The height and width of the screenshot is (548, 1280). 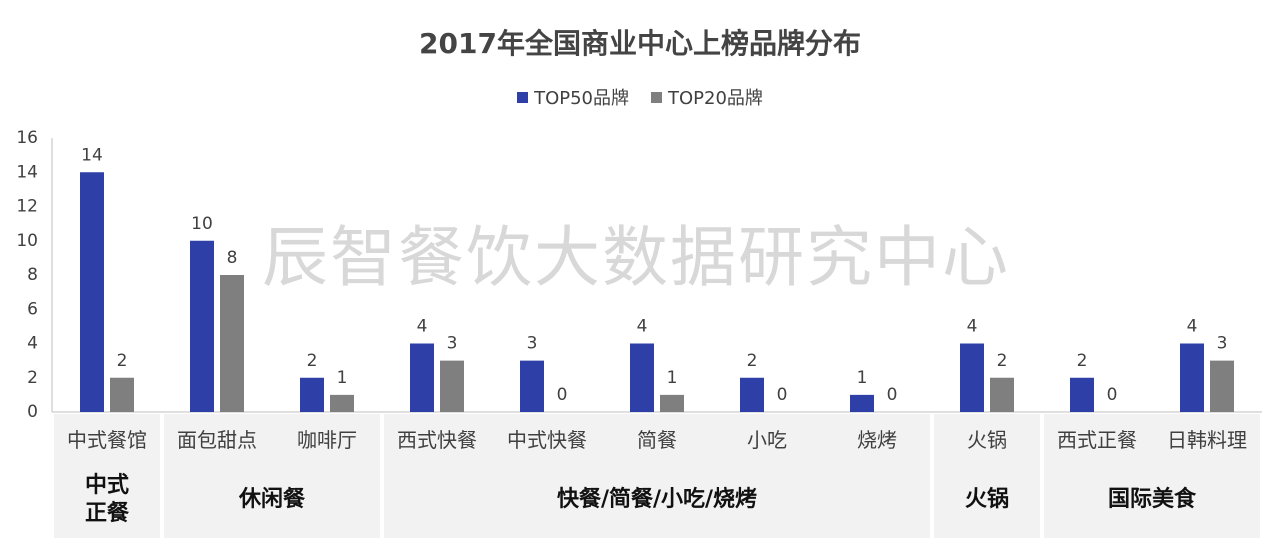 What do you see at coordinates (987, 499) in the screenshot?
I see `group-label: 火锅` at bounding box center [987, 499].